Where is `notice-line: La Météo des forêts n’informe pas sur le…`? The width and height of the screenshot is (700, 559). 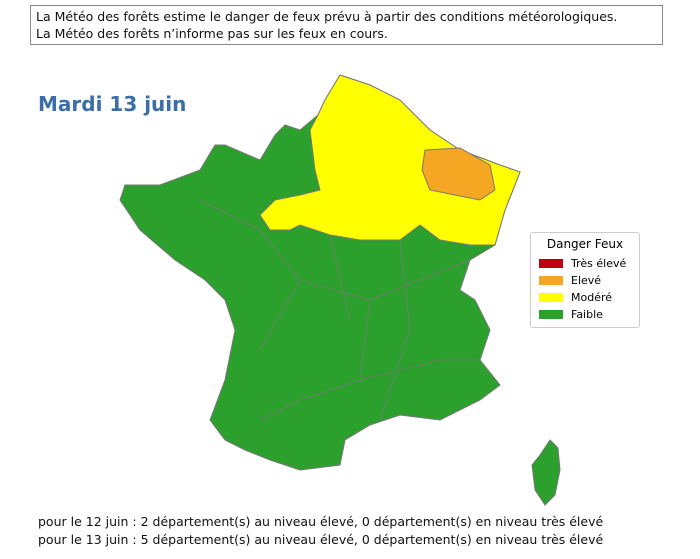 notice-line: La Météo des forêts n’informe pas sur le… is located at coordinates (212, 33).